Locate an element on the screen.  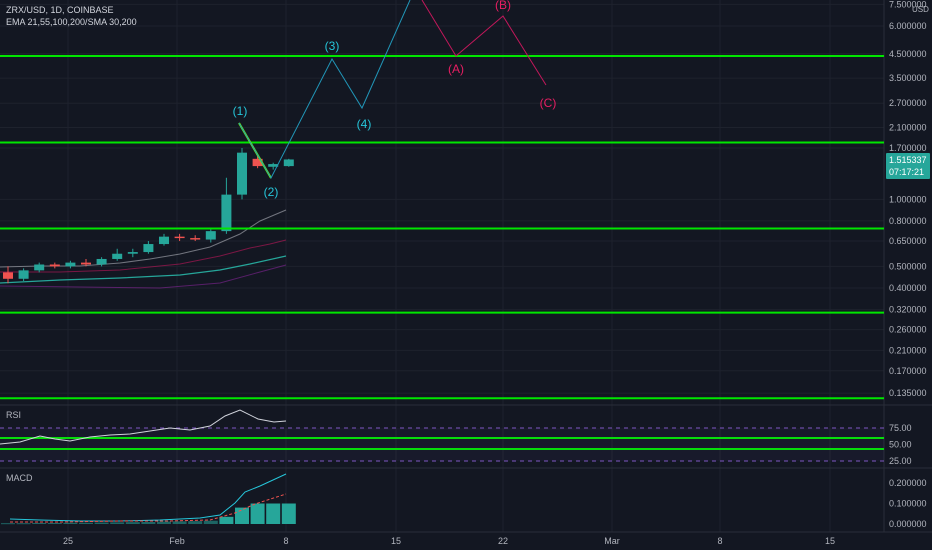
symbol-title: ZRX/USD, 1D, COINBASE is located at coordinates (60, 10).